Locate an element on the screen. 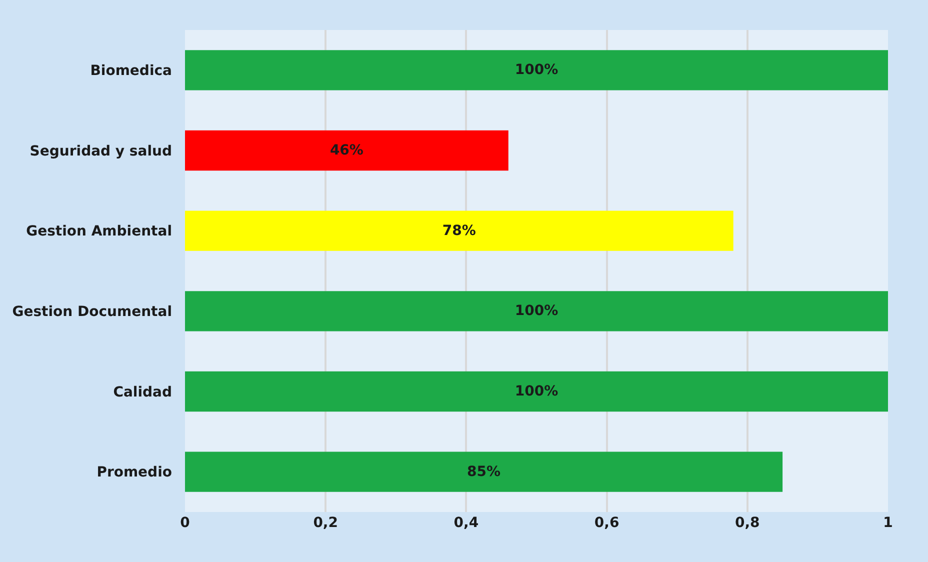 The height and width of the screenshot is (562, 928). x-tick-label: 0 is located at coordinates (185, 523).